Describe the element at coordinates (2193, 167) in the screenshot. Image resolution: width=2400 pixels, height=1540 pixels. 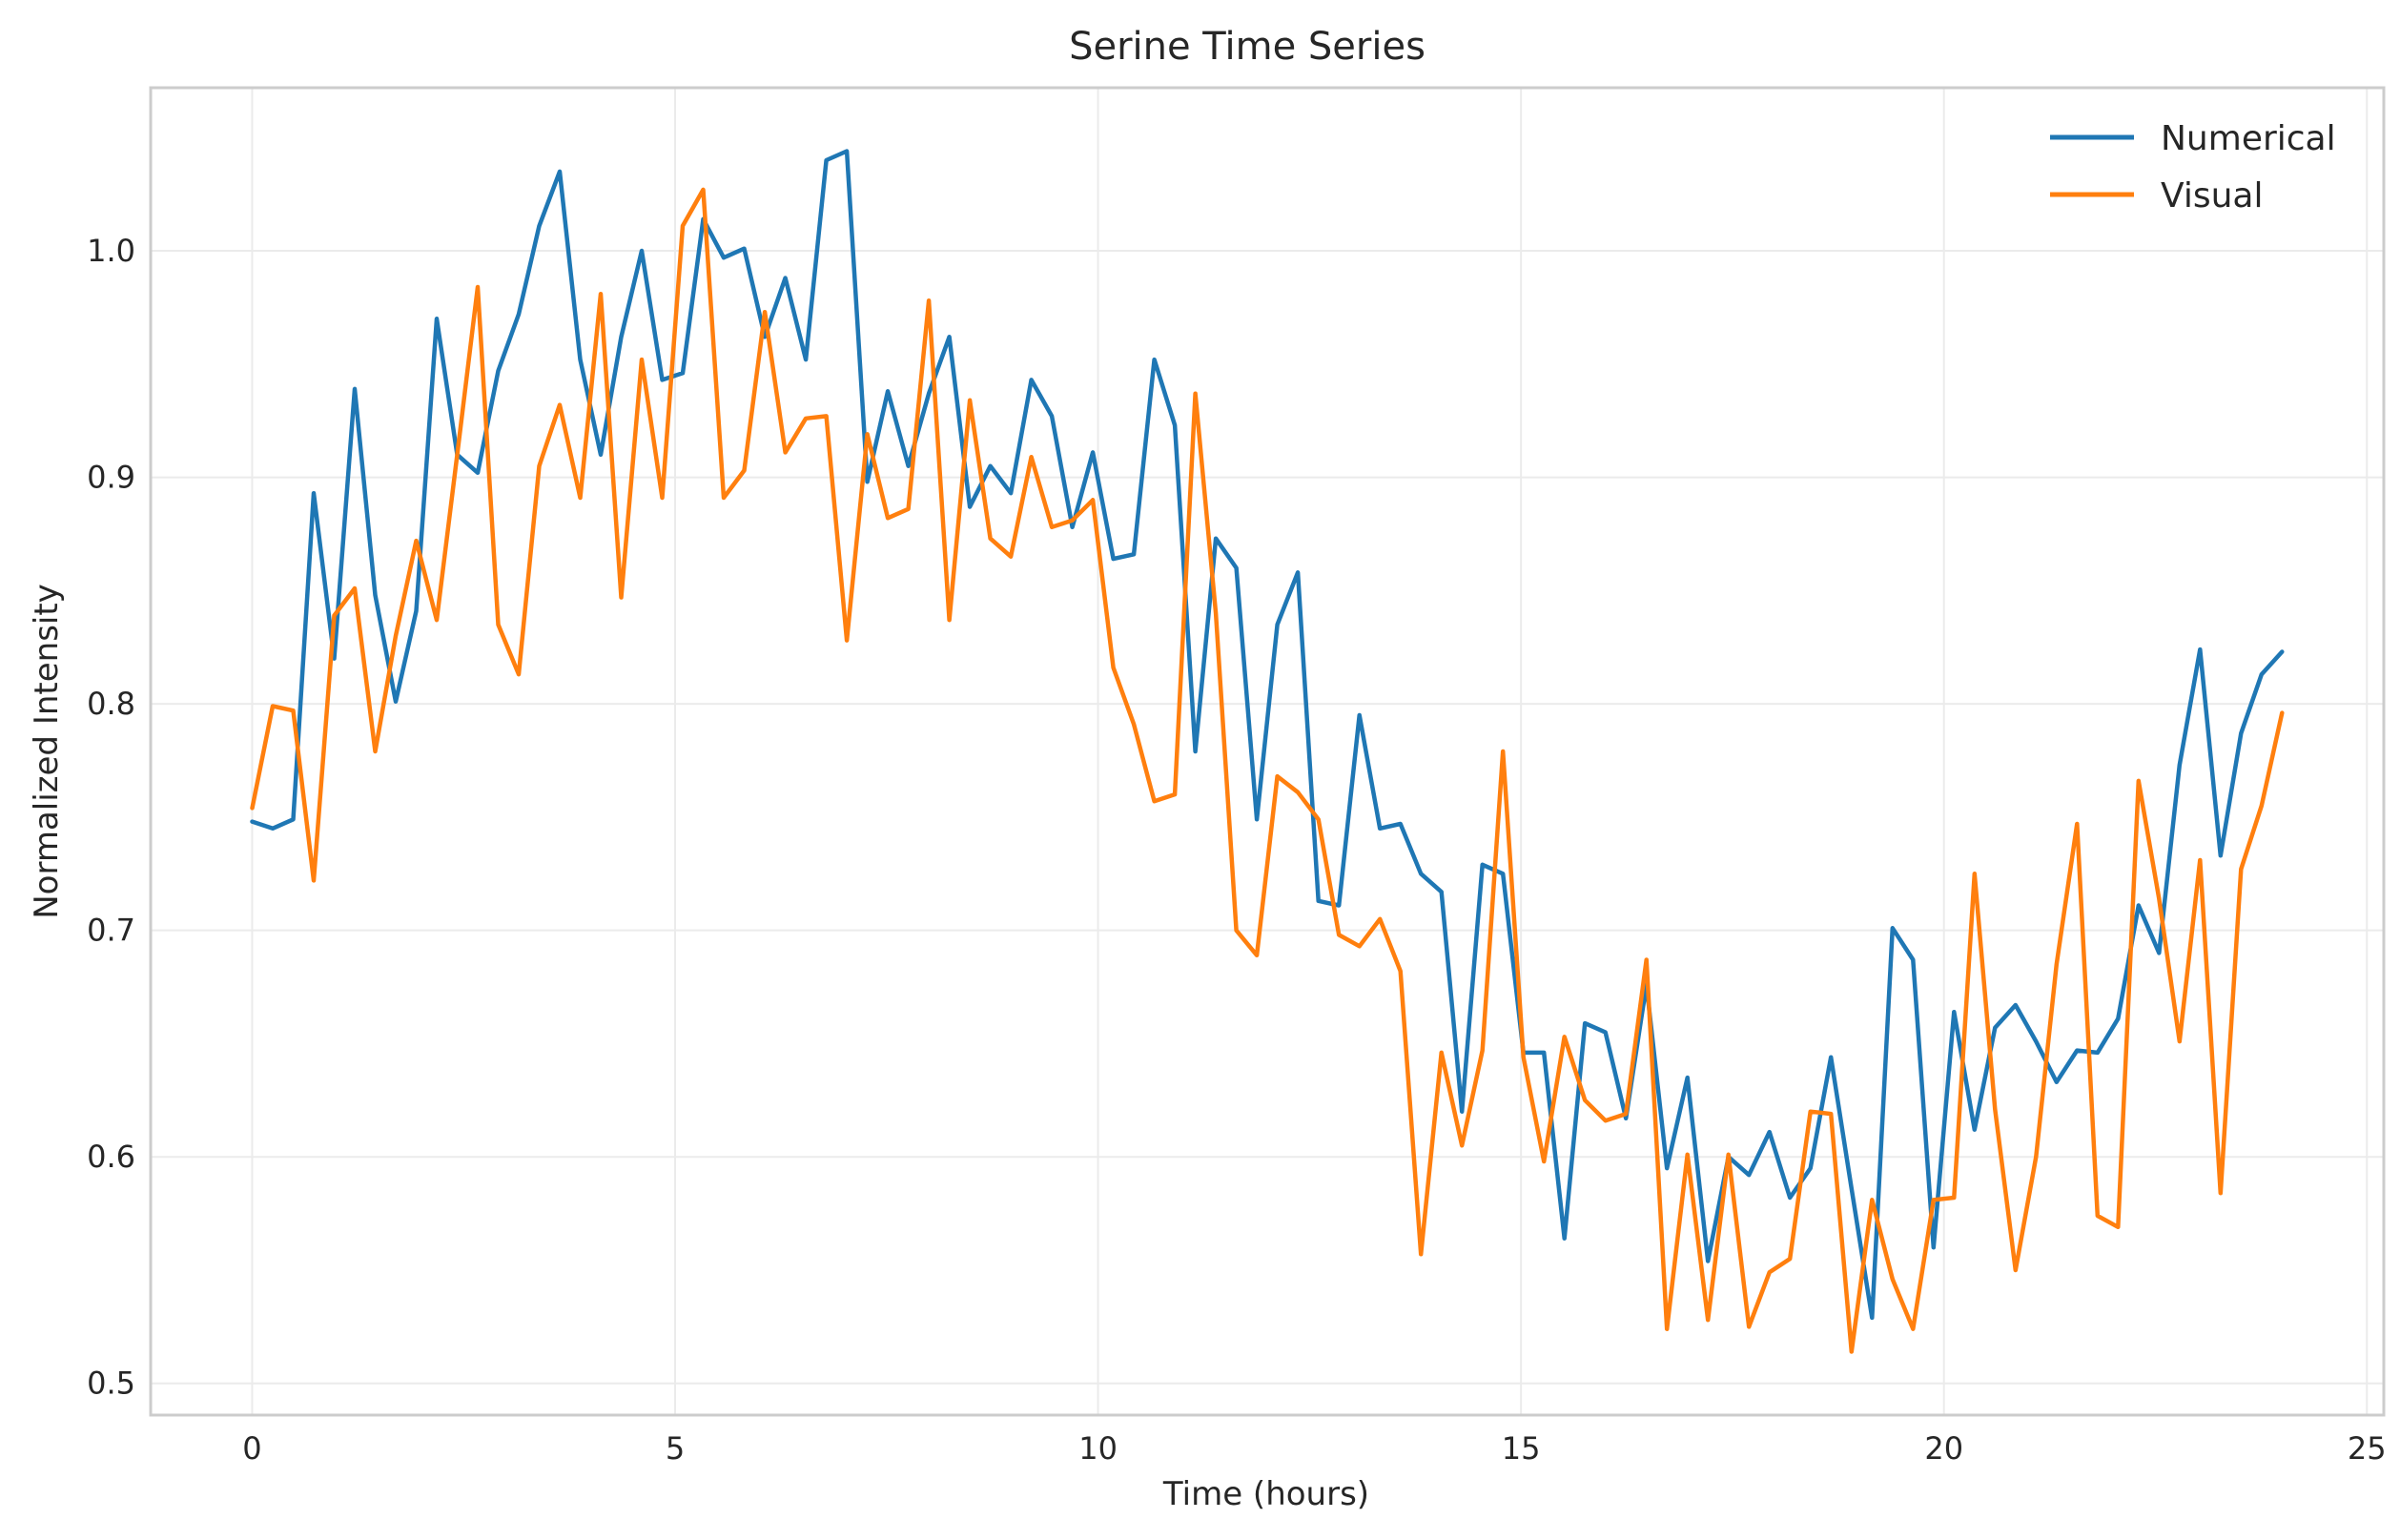
I see `legend: Numerical Visual` at that location.